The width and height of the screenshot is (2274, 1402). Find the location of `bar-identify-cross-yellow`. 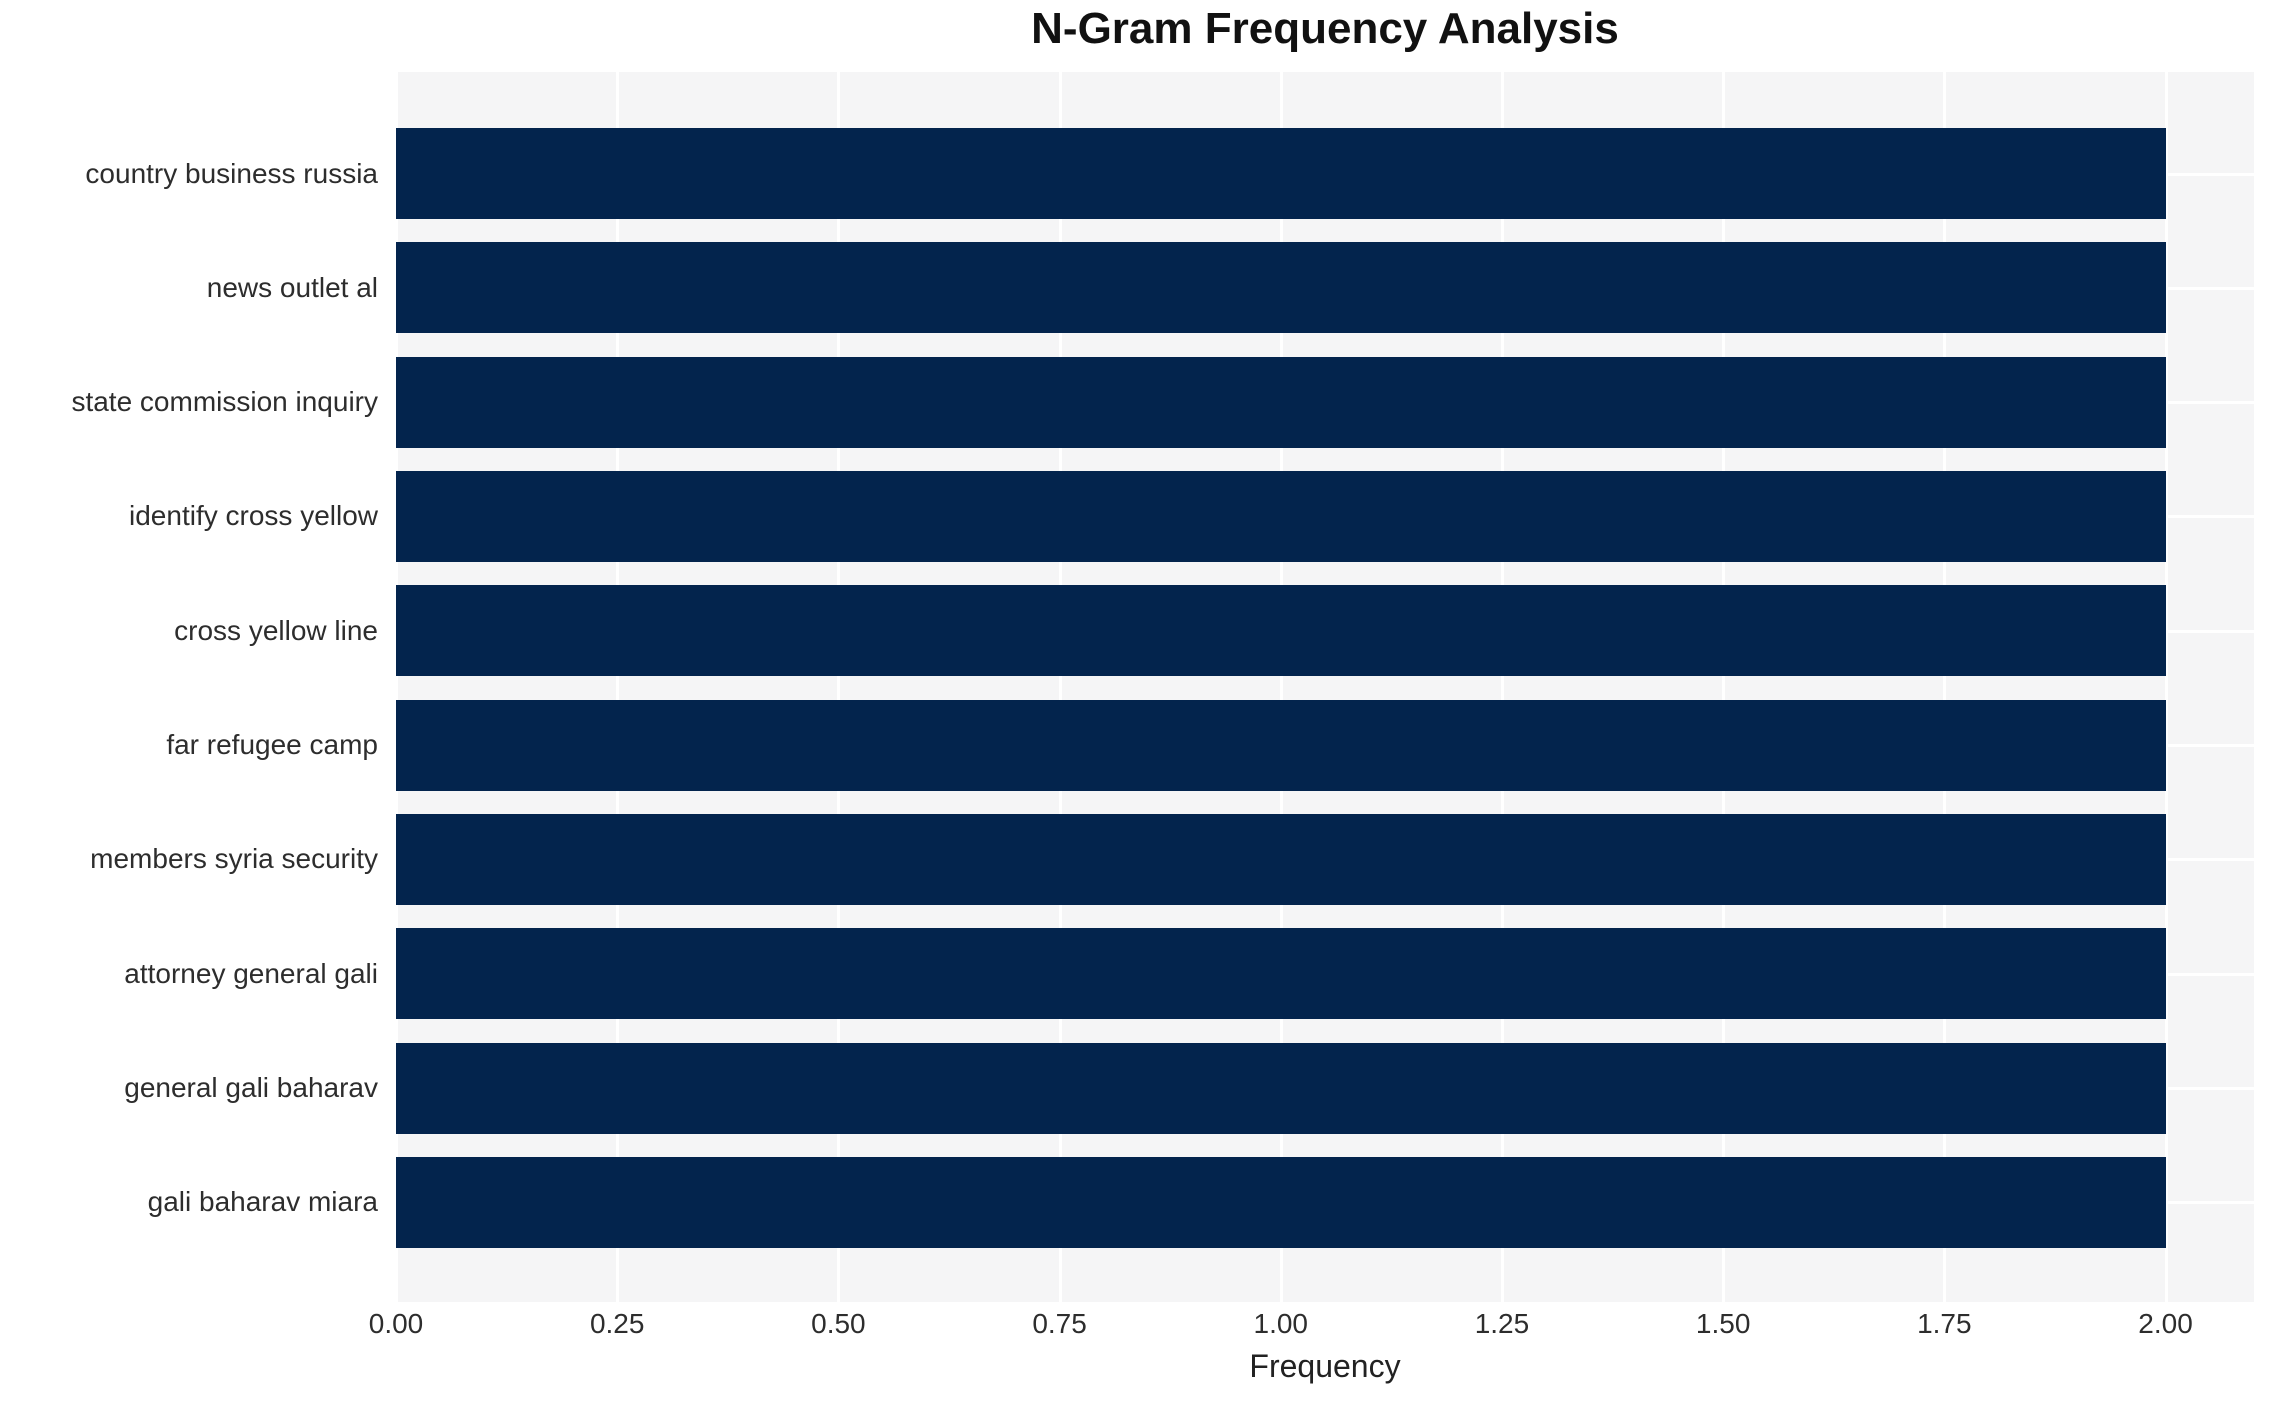

bar-identify-cross-yellow is located at coordinates (1281, 516).